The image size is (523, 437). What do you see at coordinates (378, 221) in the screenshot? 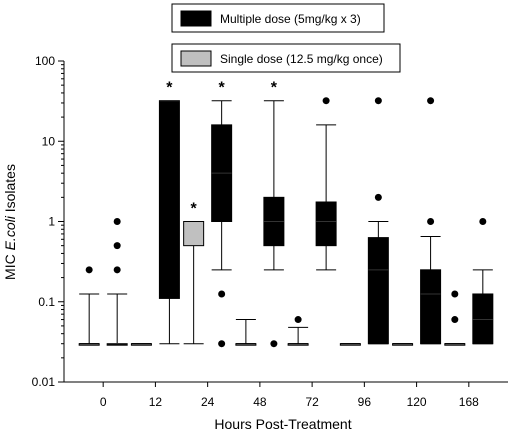
I see `box-96-multiple` at bounding box center [378, 221].